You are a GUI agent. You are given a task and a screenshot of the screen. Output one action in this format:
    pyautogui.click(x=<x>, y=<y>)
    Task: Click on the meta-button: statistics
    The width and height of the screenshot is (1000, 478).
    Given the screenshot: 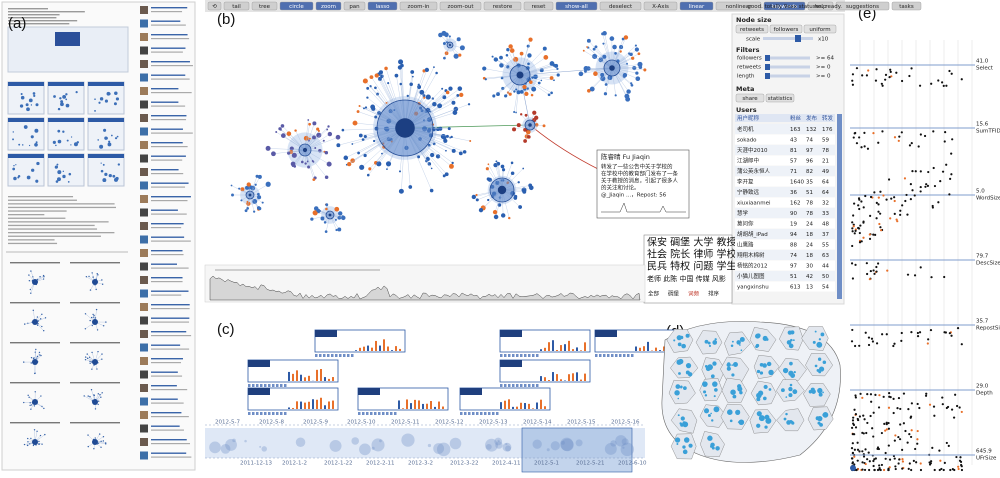 What is the action you would take?
    pyautogui.click(x=780, y=98)
    